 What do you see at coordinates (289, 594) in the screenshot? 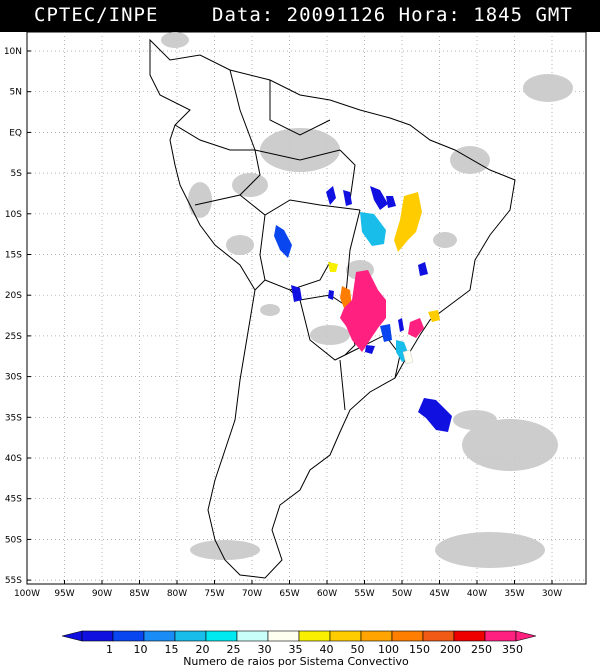
I see `lon-tick-label: 65W` at bounding box center [289, 594].